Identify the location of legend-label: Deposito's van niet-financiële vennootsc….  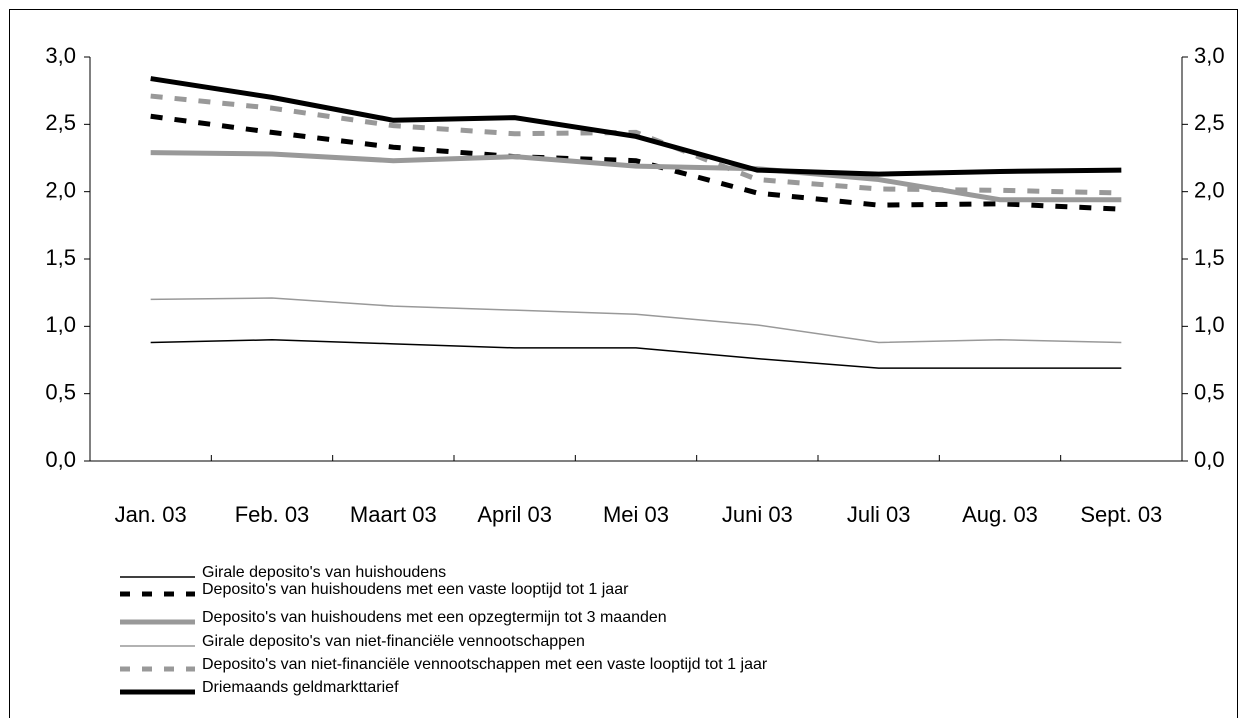
(485, 664).